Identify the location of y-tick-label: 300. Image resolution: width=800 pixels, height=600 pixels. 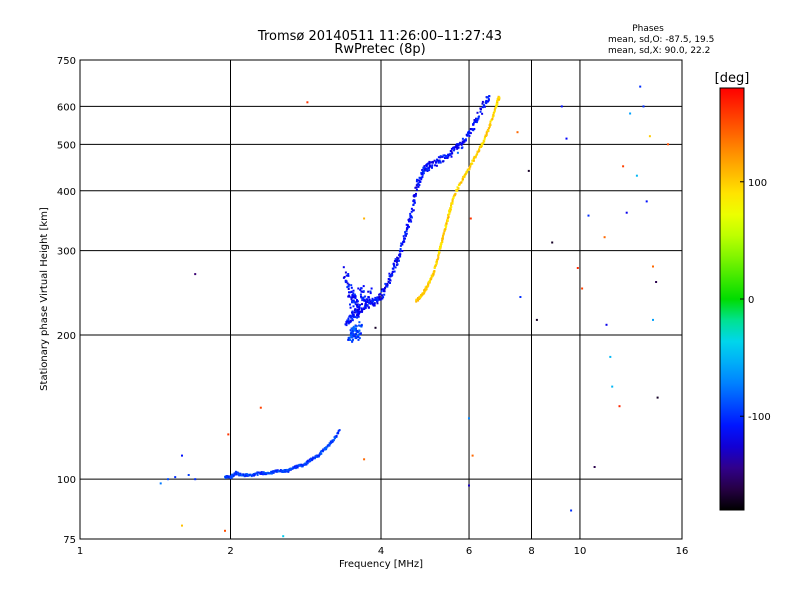
(66, 252).